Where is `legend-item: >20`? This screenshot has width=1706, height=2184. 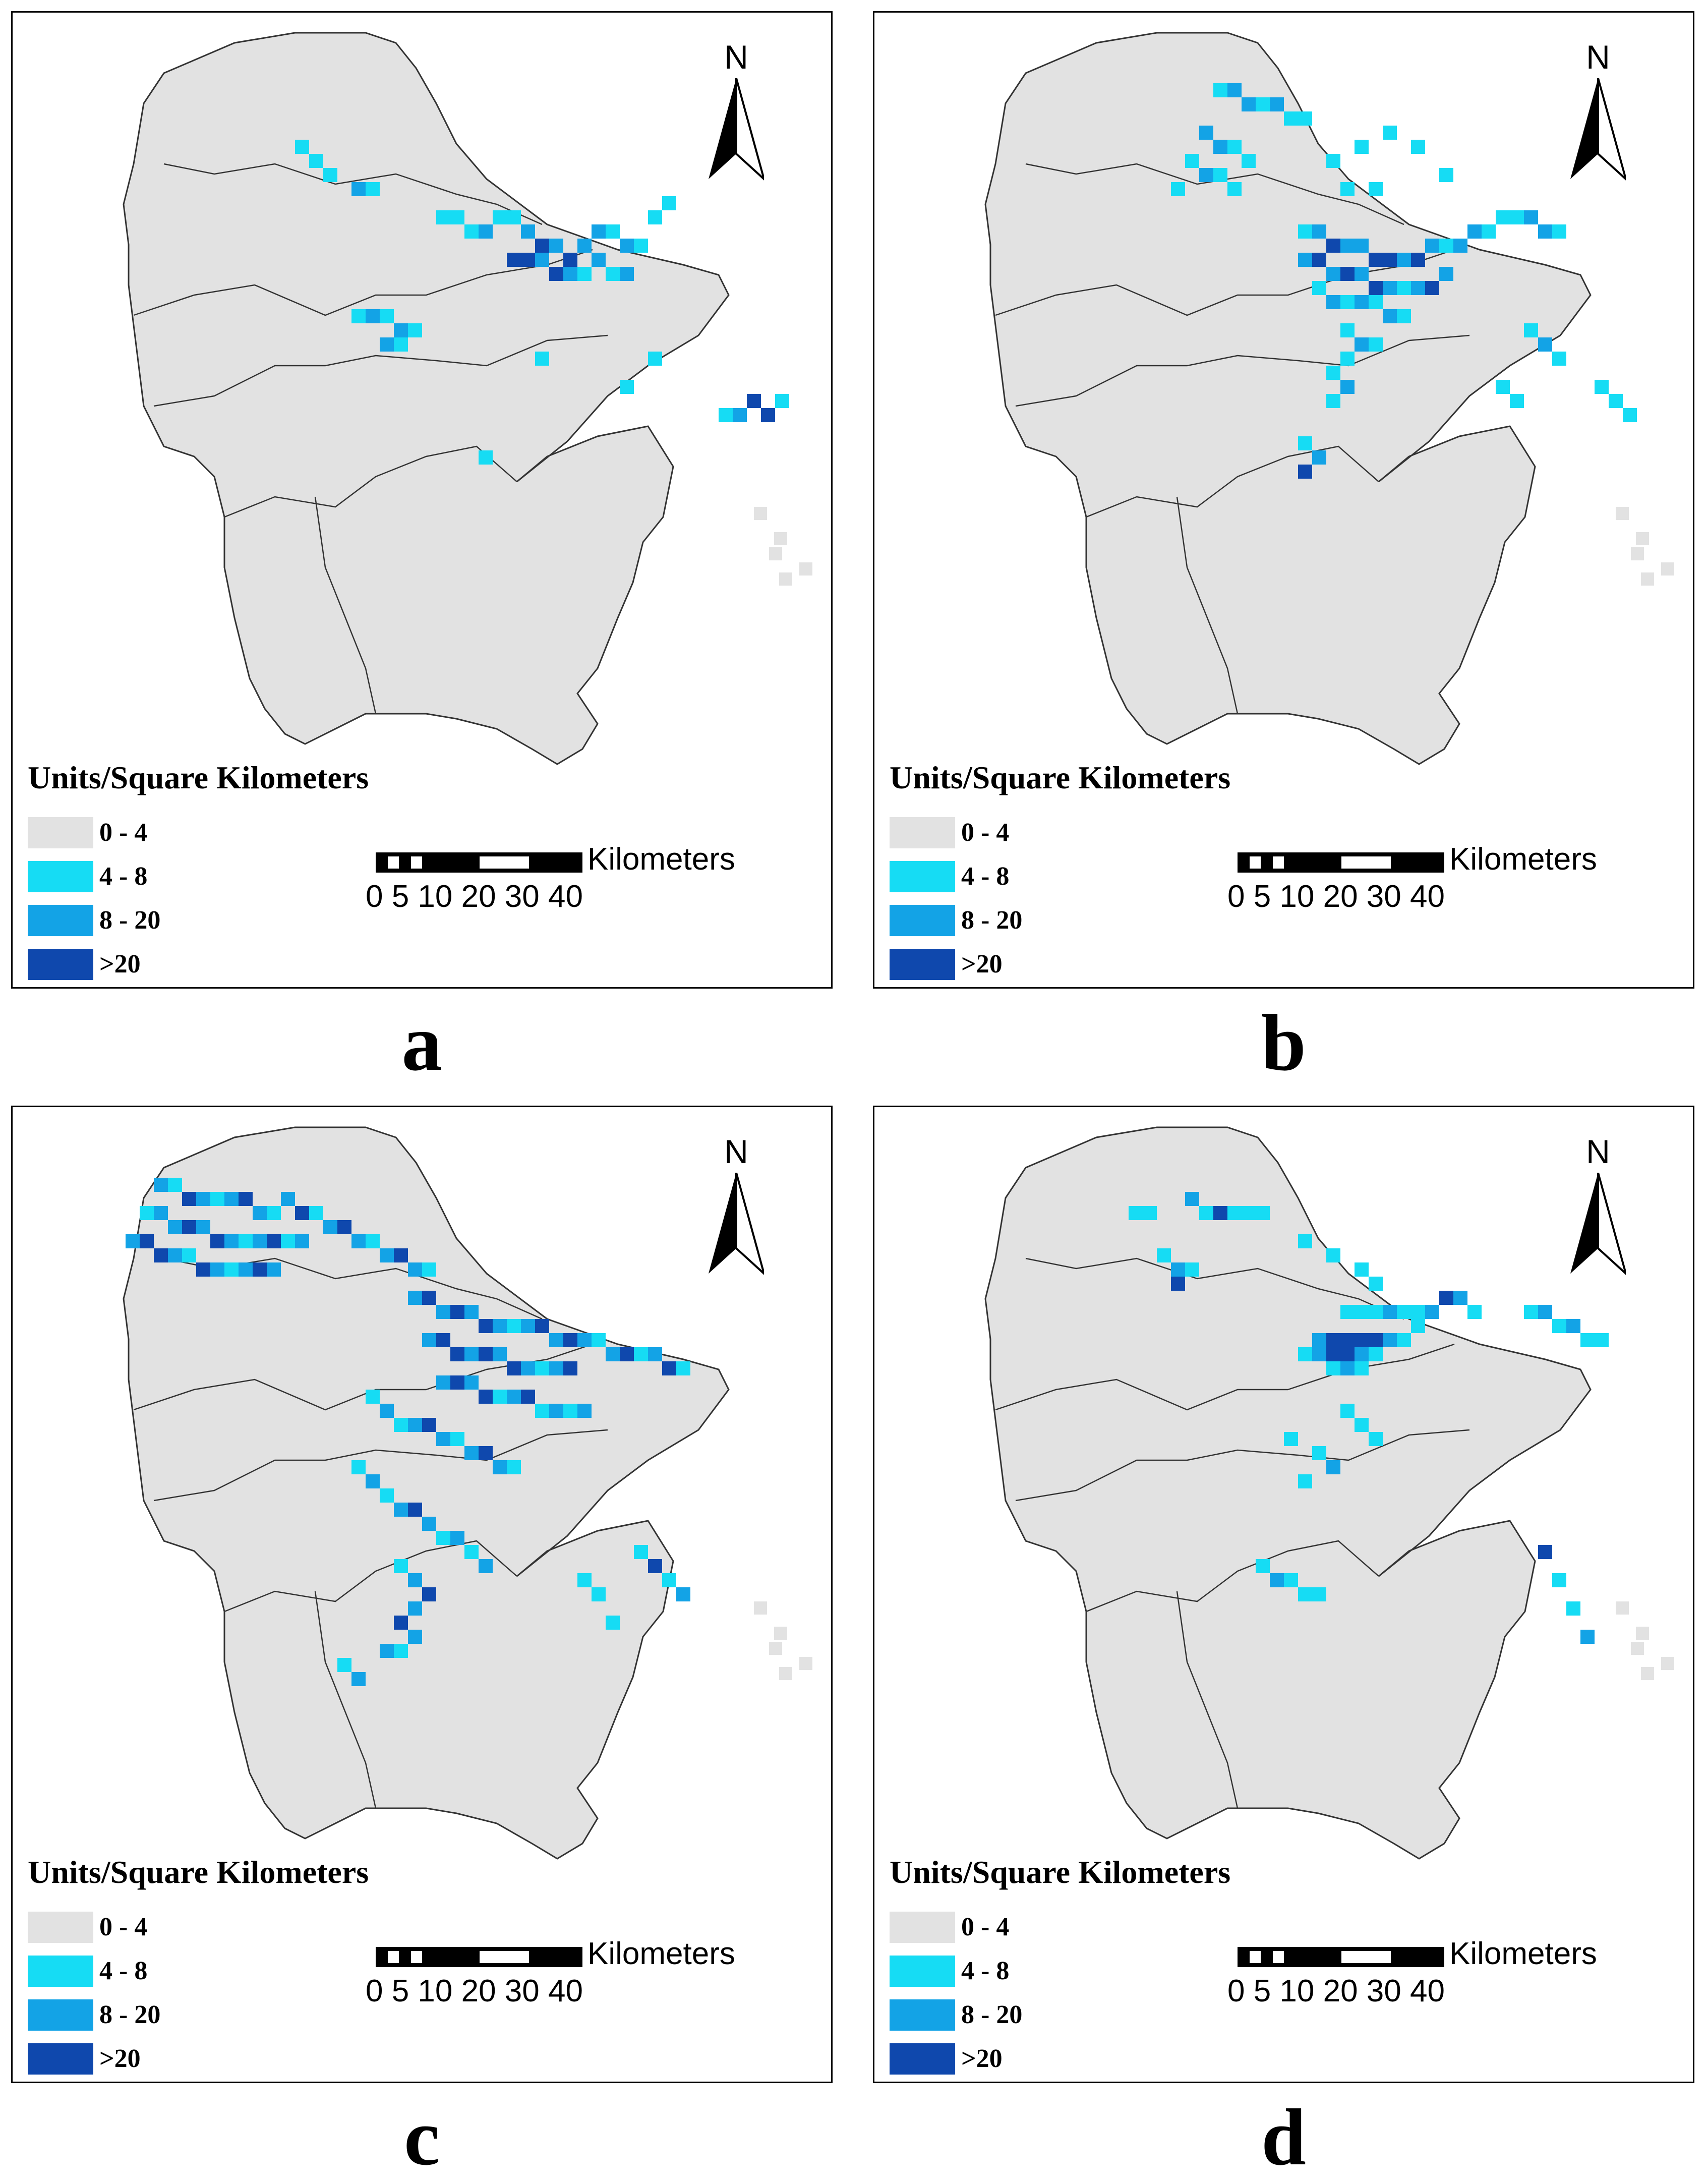
legend-item: >20 is located at coordinates (1060, 2059).